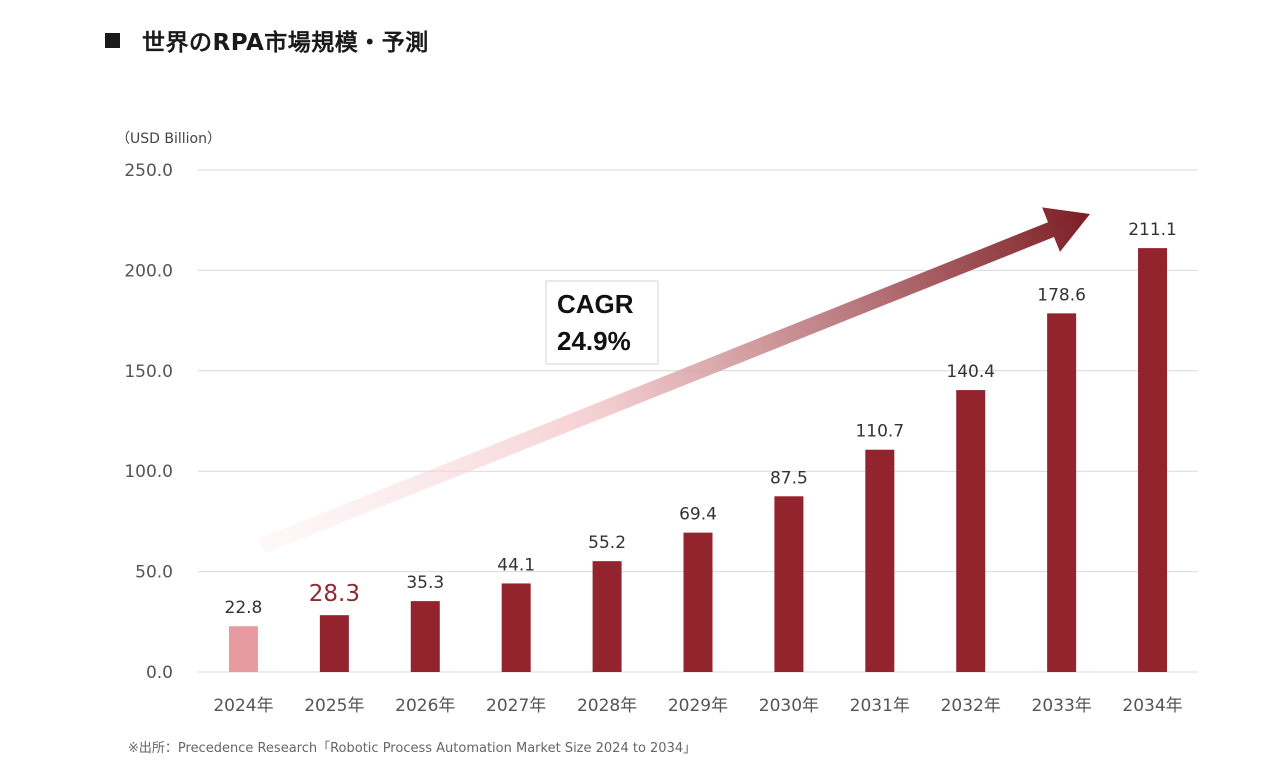 This screenshot has height=776, width=1280. I want to click on x-tick-label: 2034年, so click(1152, 706).